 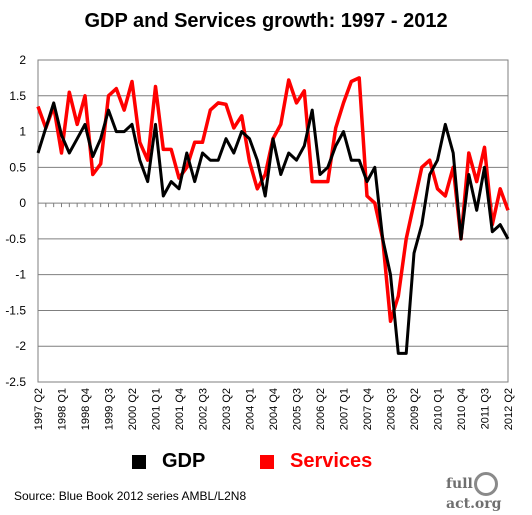 What do you see at coordinates (133, 409) in the screenshot?
I see `x-tick-label: 2000 Q2` at bounding box center [133, 409].